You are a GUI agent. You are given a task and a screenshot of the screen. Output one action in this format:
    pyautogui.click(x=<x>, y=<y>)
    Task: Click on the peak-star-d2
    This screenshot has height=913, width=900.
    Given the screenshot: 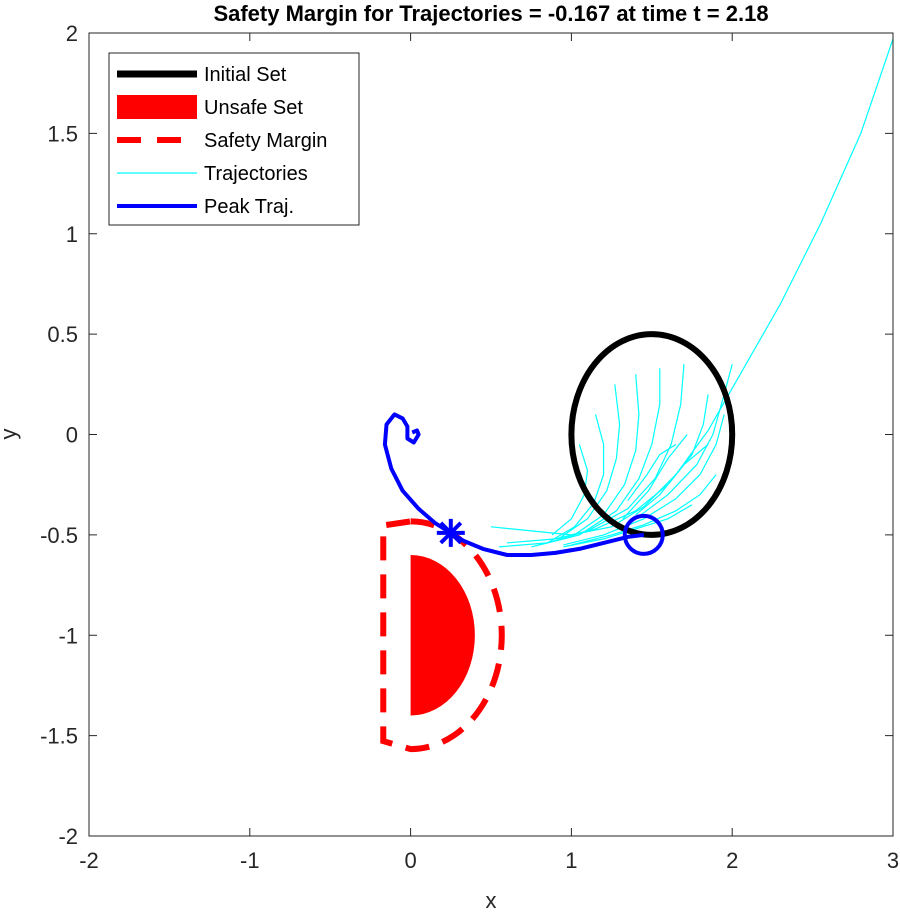 What is the action you would take?
    pyautogui.click(x=451, y=533)
    